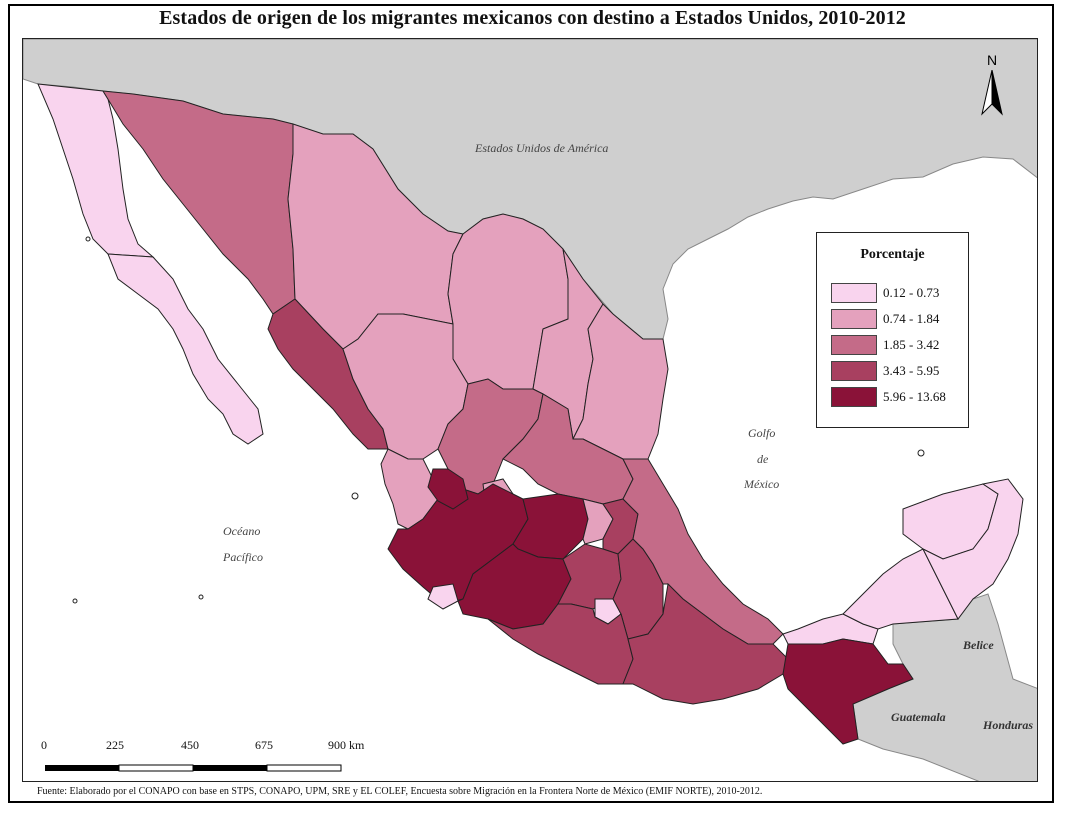 The width and height of the screenshot is (1065, 815). I want to click on legend-label: 1.85 - 3.42, so click(911, 344).